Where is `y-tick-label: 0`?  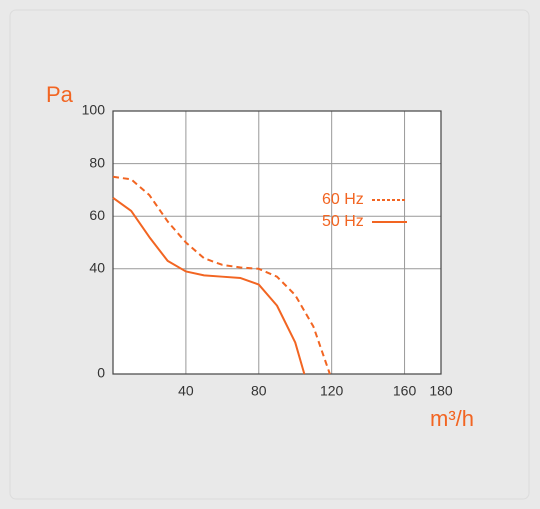 y-tick-label: 0 is located at coordinates (101, 373).